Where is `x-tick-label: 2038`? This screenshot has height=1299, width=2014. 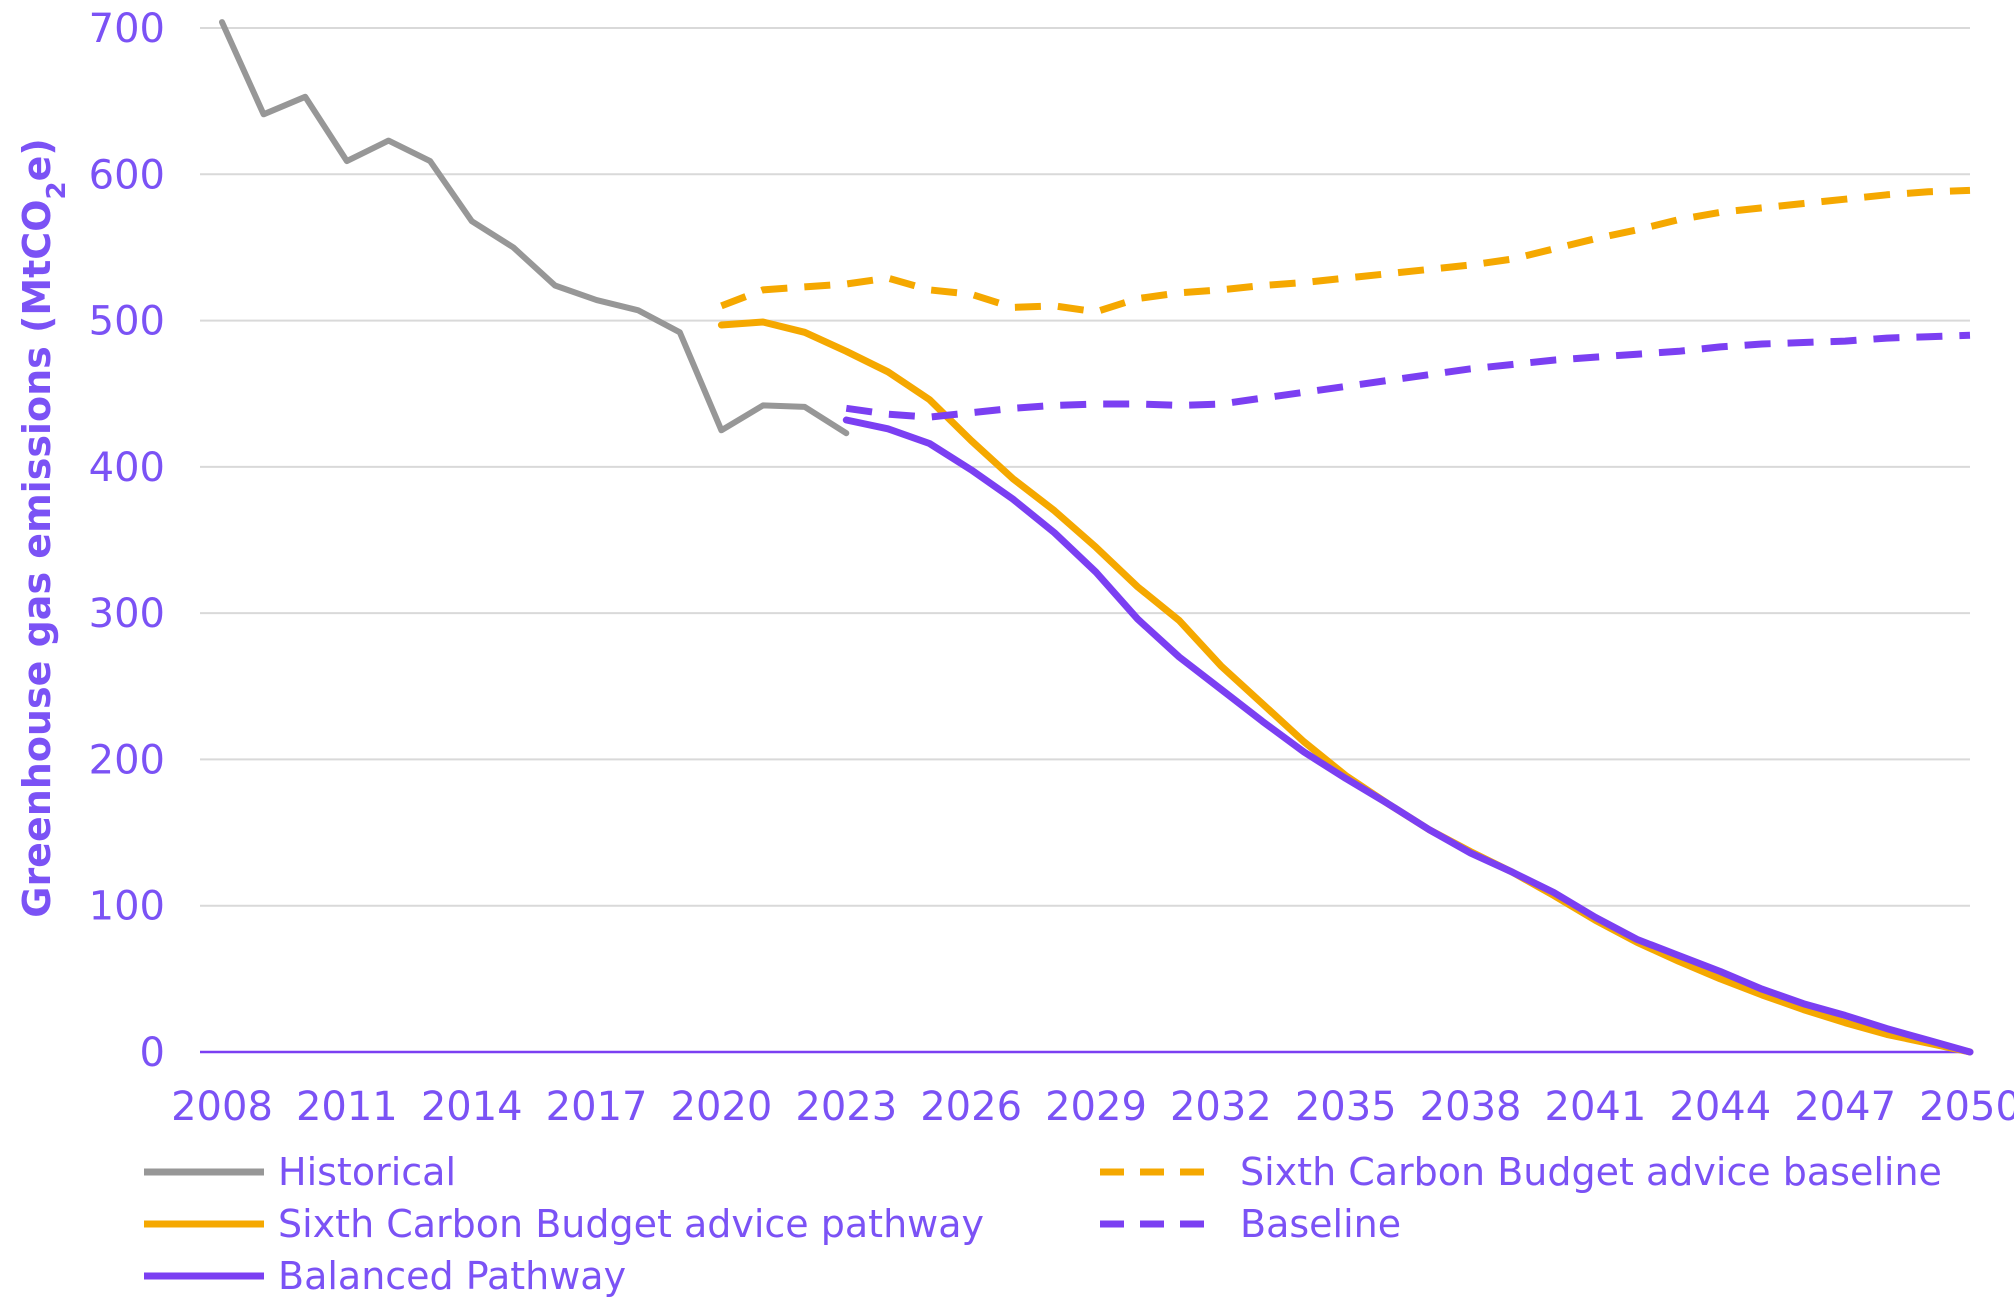
x-tick-label: 2038 is located at coordinates (1471, 1107).